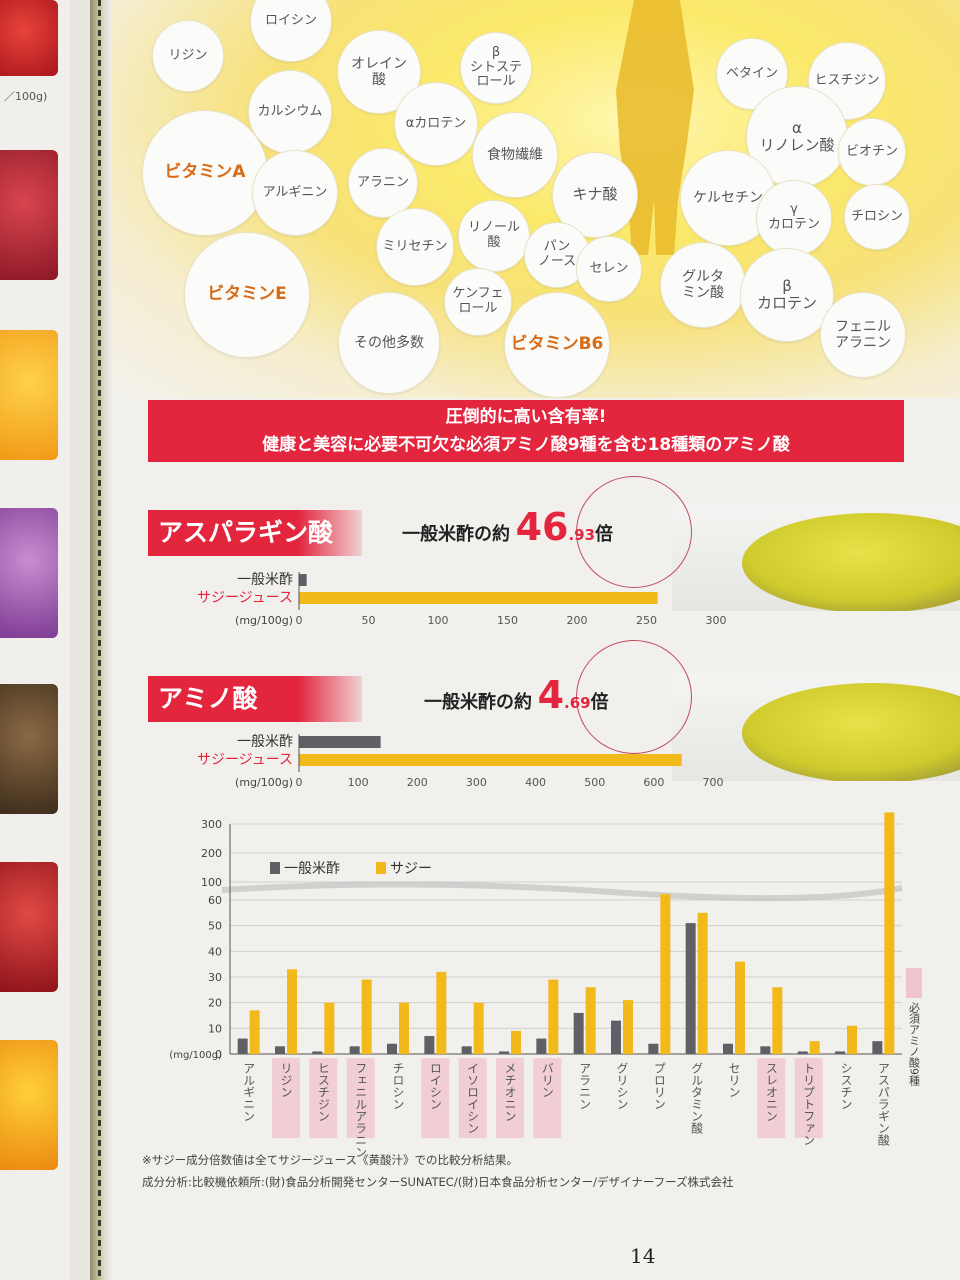  What do you see at coordinates (510, 1092) in the screenshot?
I see `x-category-label: メチオニン` at bounding box center [510, 1092].